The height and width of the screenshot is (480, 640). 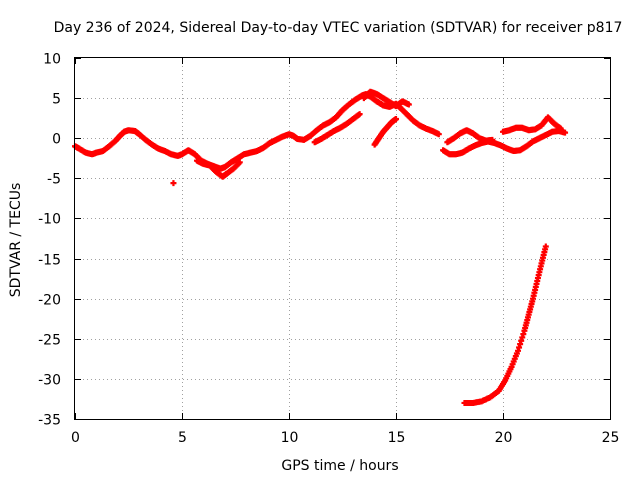 What do you see at coordinates (611, 438) in the screenshot?
I see `x-tick-label: 25` at bounding box center [611, 438].